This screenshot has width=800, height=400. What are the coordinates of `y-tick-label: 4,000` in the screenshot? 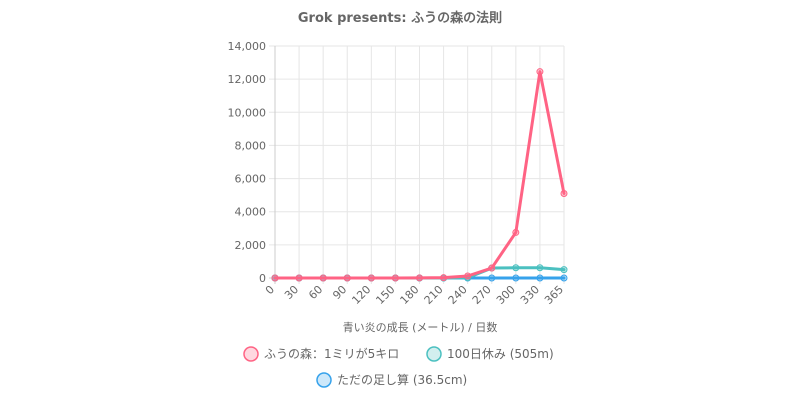 It's located at (251, 212).